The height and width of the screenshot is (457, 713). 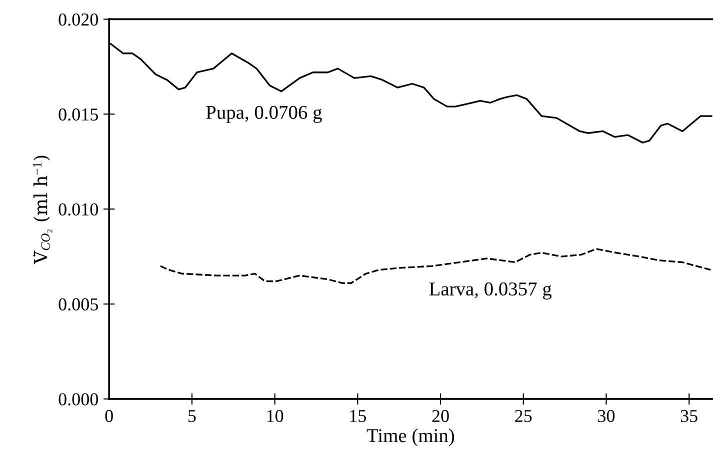 What do you see at coordinates (109, 416) in the screenshot?
I see `x-tick-label: 0` at bounding box center [109, 416].